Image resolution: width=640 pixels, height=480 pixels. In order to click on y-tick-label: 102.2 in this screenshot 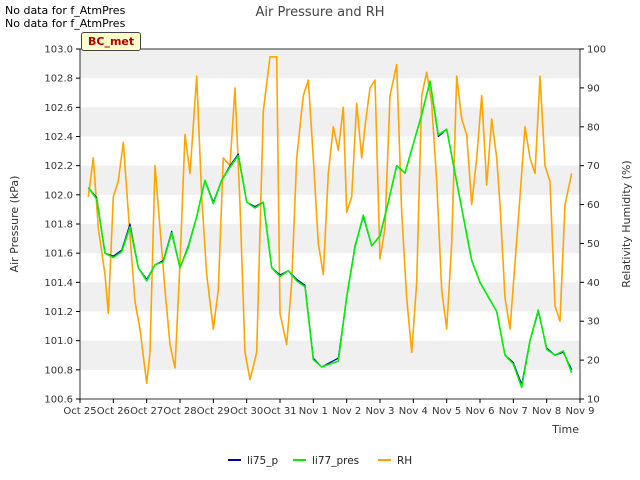, I will do `click(58, 166)`.